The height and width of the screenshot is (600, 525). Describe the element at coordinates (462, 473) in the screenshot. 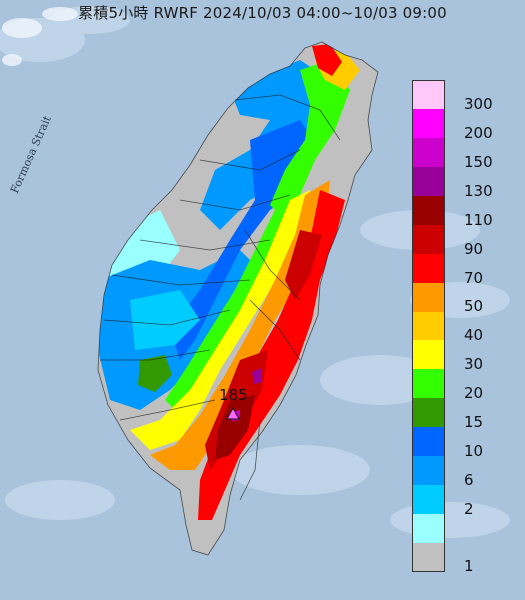

I see `legend-item: 6` at that location.